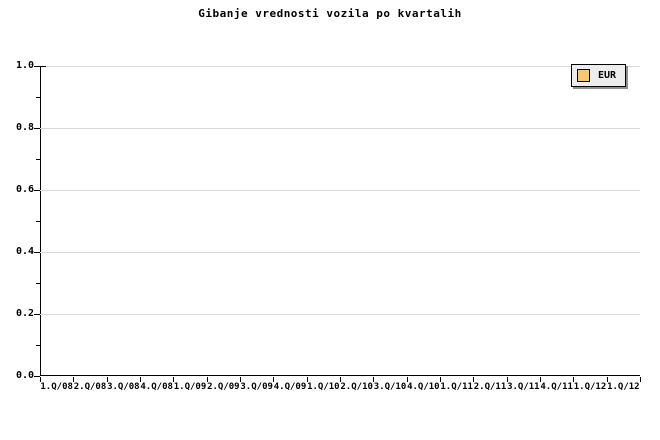 The image size is (660, 440). I want to click on y-axis-label: 0.0, so click(24, 375).